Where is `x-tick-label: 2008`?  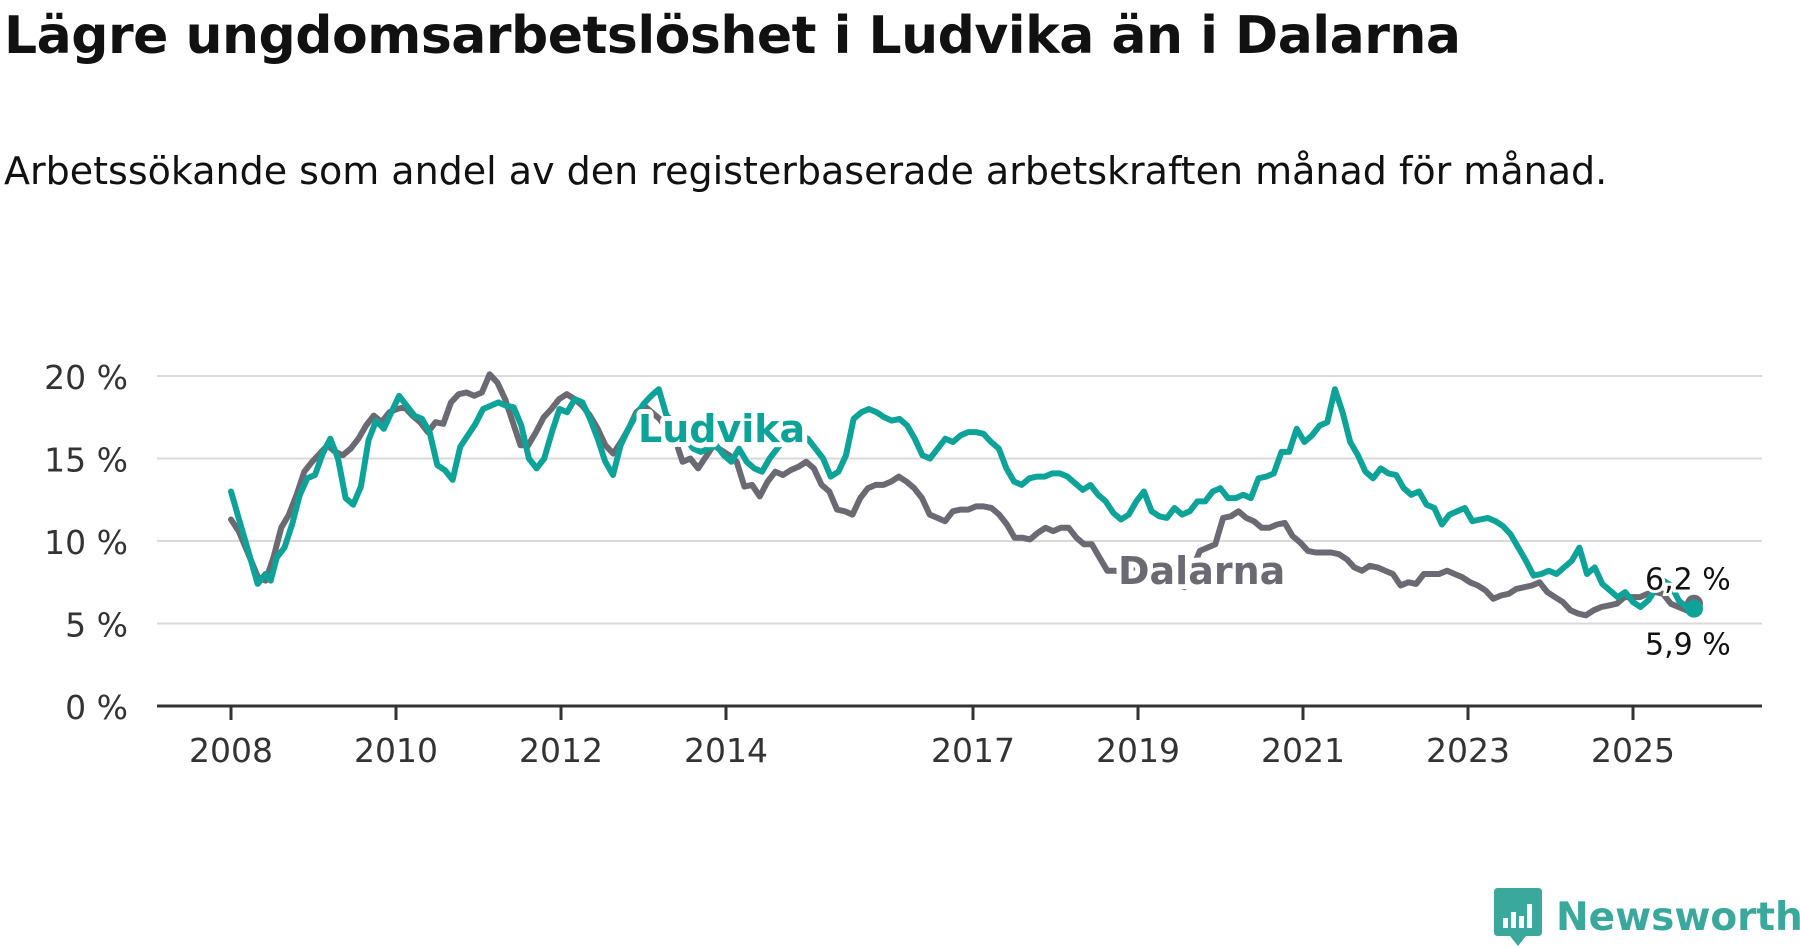 x-tick-label: 2008 is located at coordinates (231, 750).